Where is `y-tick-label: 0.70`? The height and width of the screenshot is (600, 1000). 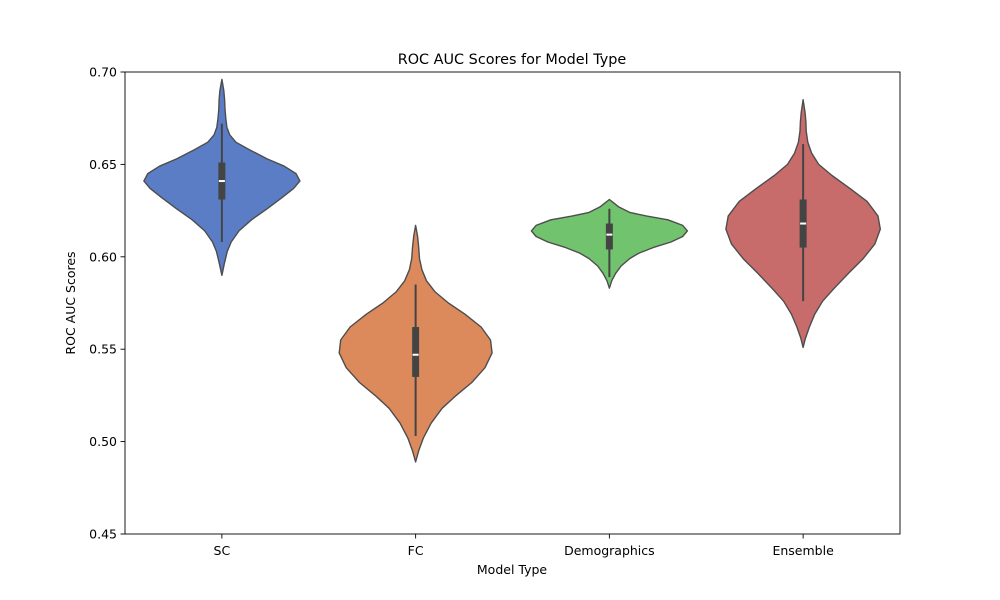 y-tick-label: 0.70 is located at coordinates (103, 72).